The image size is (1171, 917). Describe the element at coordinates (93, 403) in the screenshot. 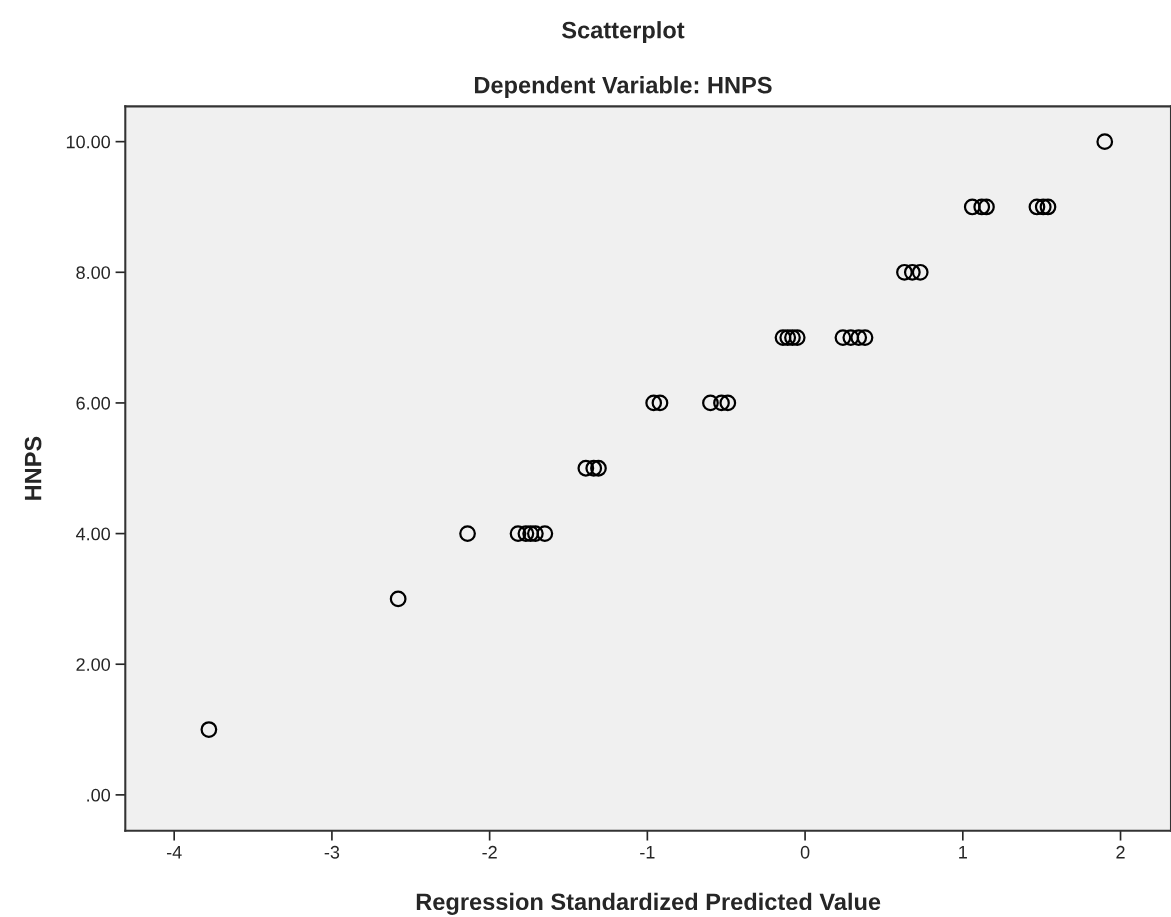

I see `y-tick-label: 6.00` at that location.